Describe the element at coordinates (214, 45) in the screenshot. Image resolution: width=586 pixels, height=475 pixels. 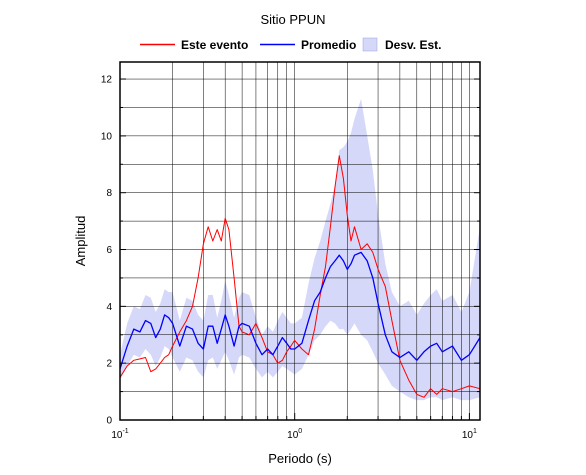
I see `legend-event-label: Este evento` at that location.